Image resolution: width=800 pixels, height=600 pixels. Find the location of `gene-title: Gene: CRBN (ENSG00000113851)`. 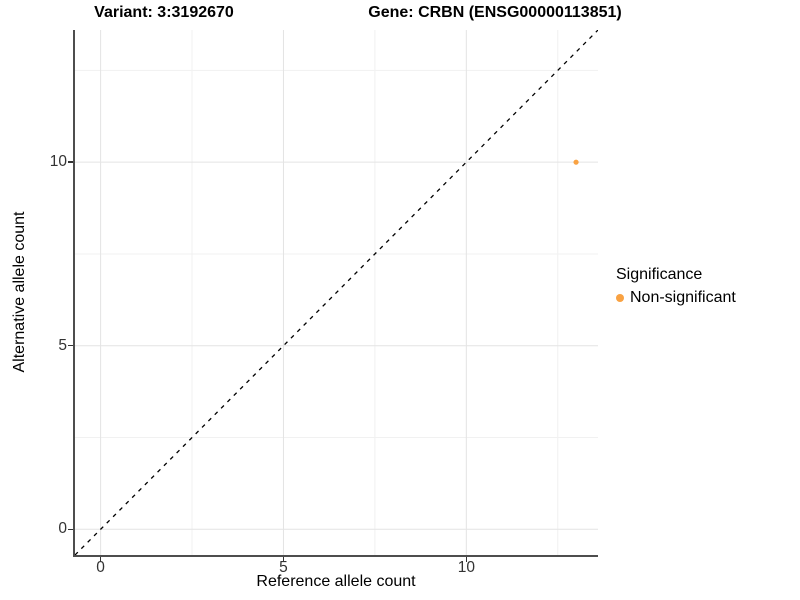

gene-title: Gene: CRBN (ENSG00000113851) is located at coordinates (495, 12).